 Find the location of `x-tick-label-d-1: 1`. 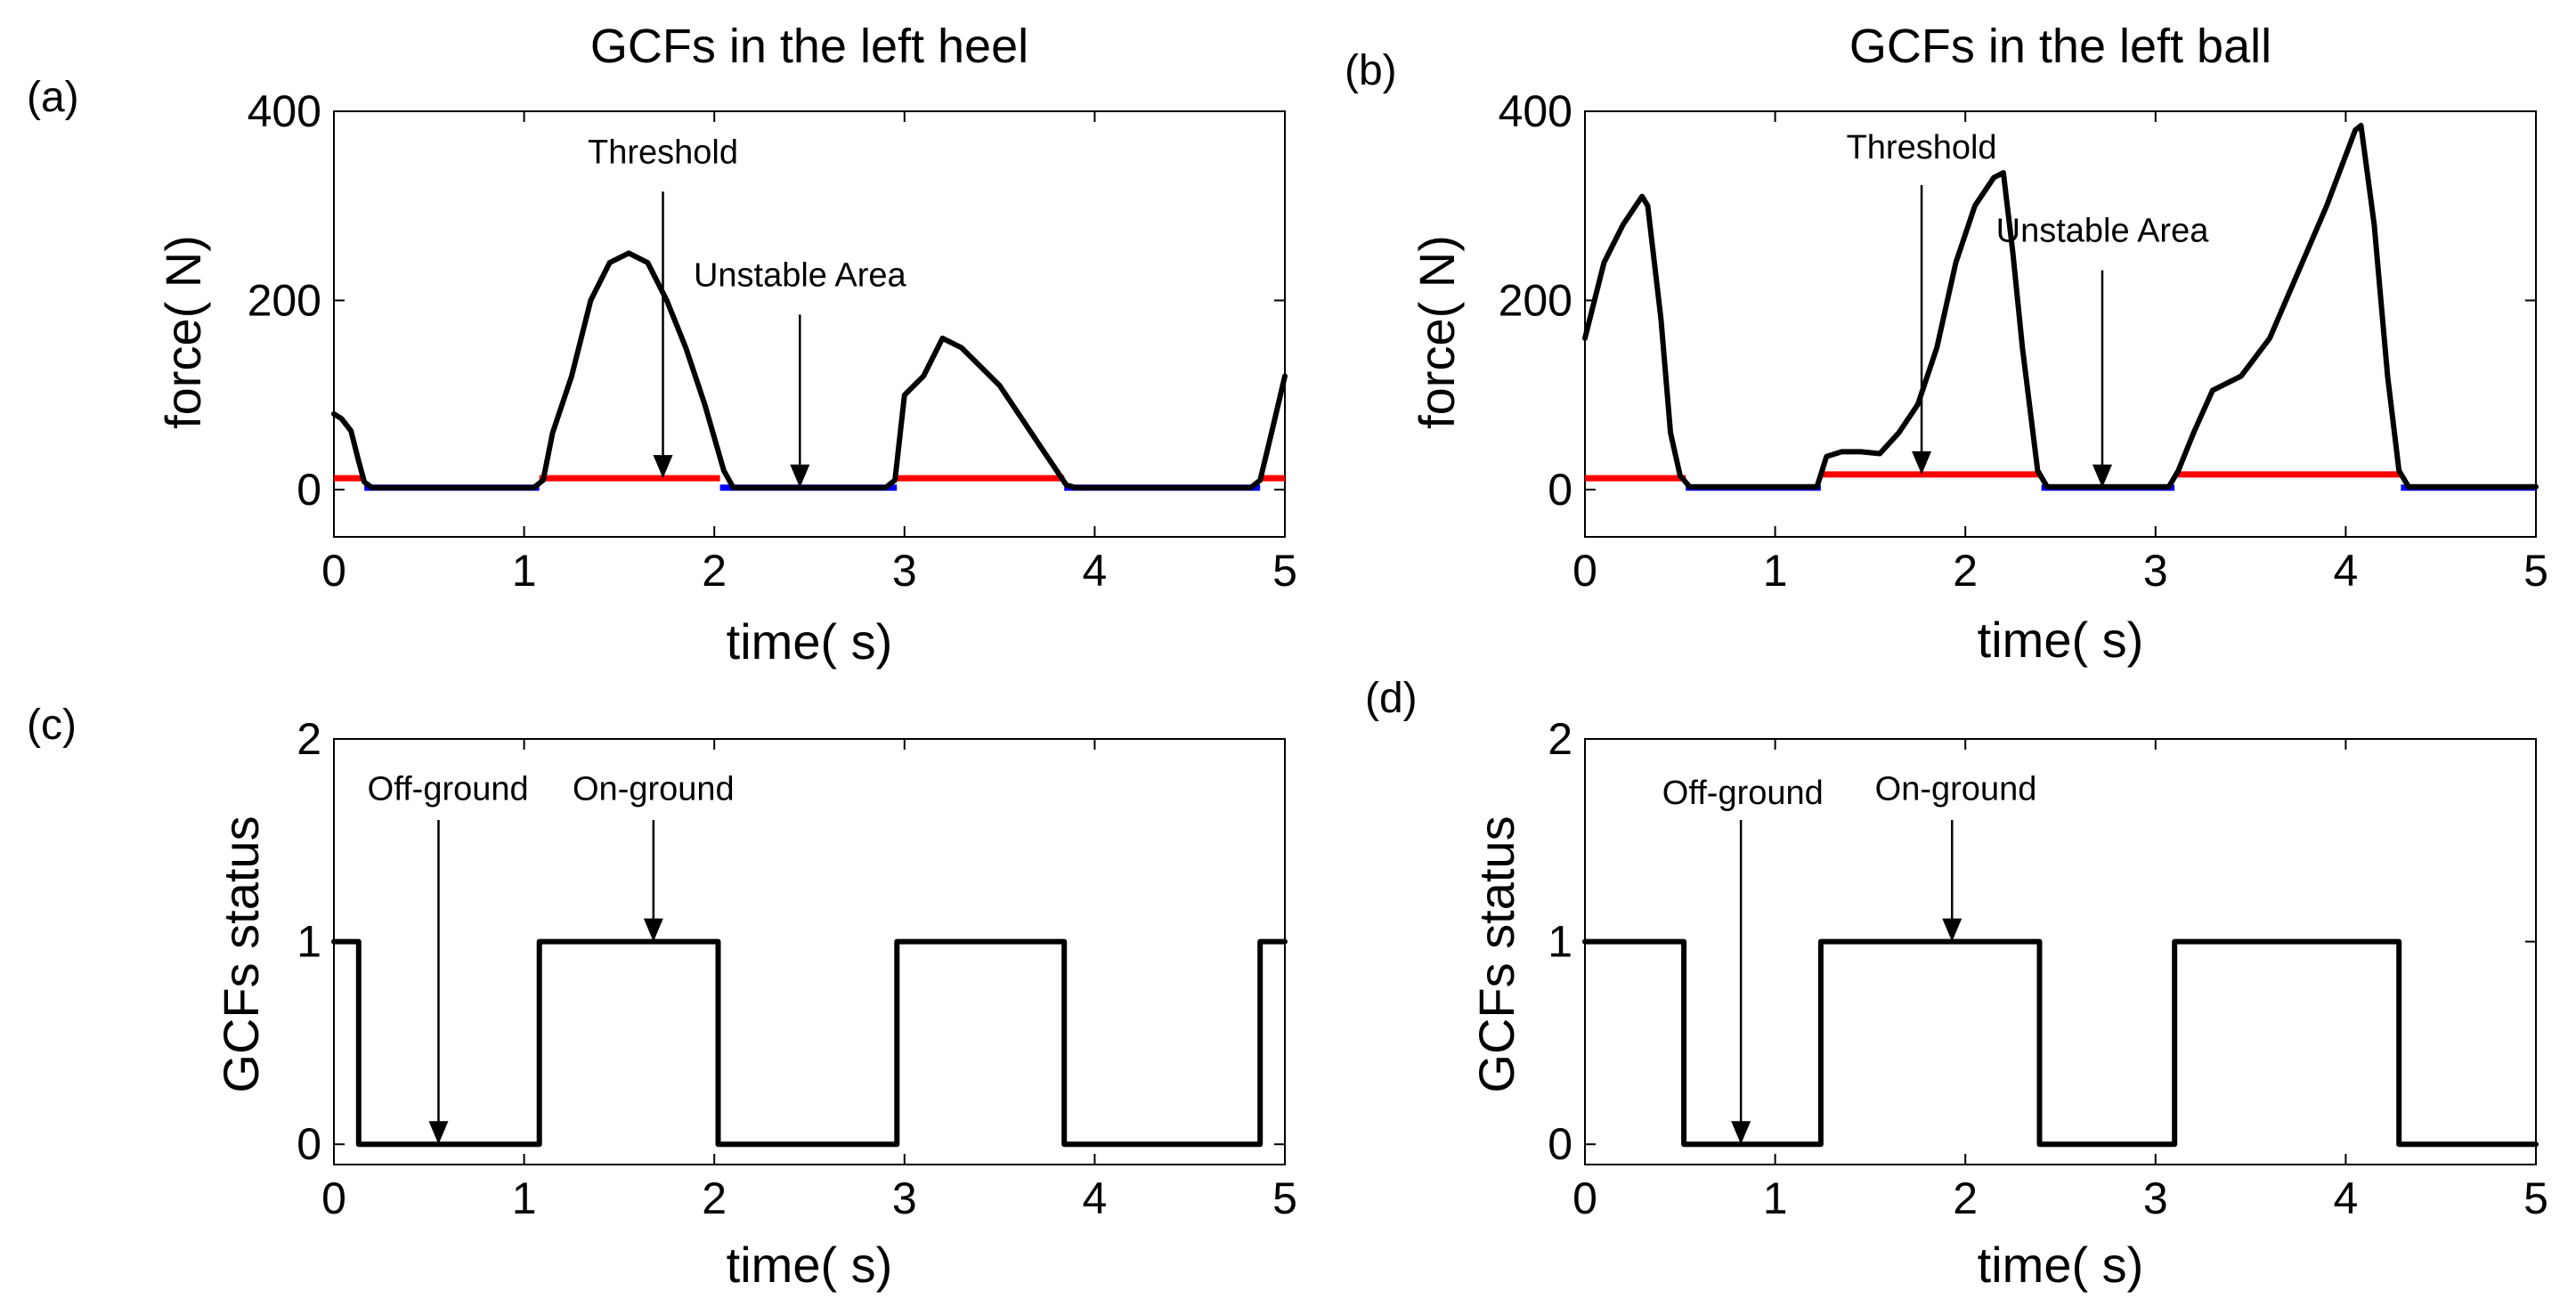

x-tick-label-d-1: 1 is located at coordinates (1775, 1198).